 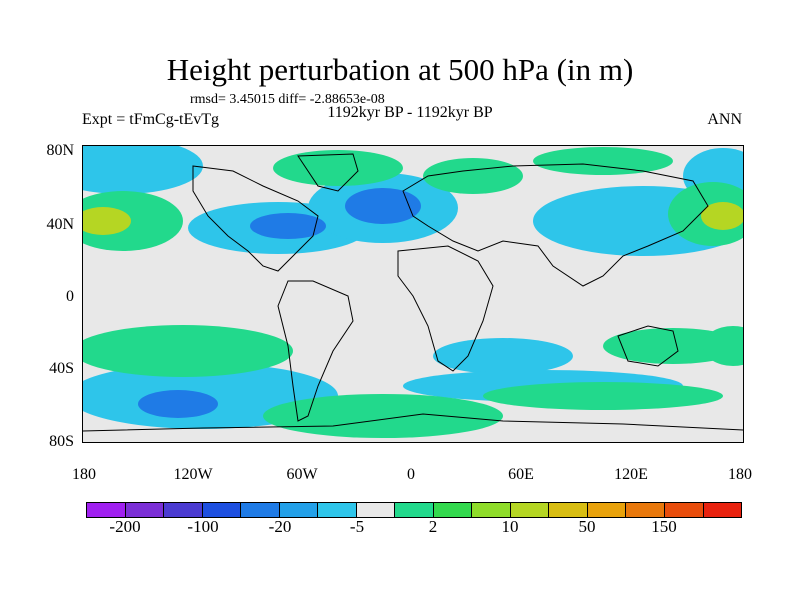 What do you see at coordinates (287, 99) in the screenshot?
I see `rmsd-diff-stats: rmsd= 3.45015 diff= -2.88653e-08` at bounding box center [287, 99].